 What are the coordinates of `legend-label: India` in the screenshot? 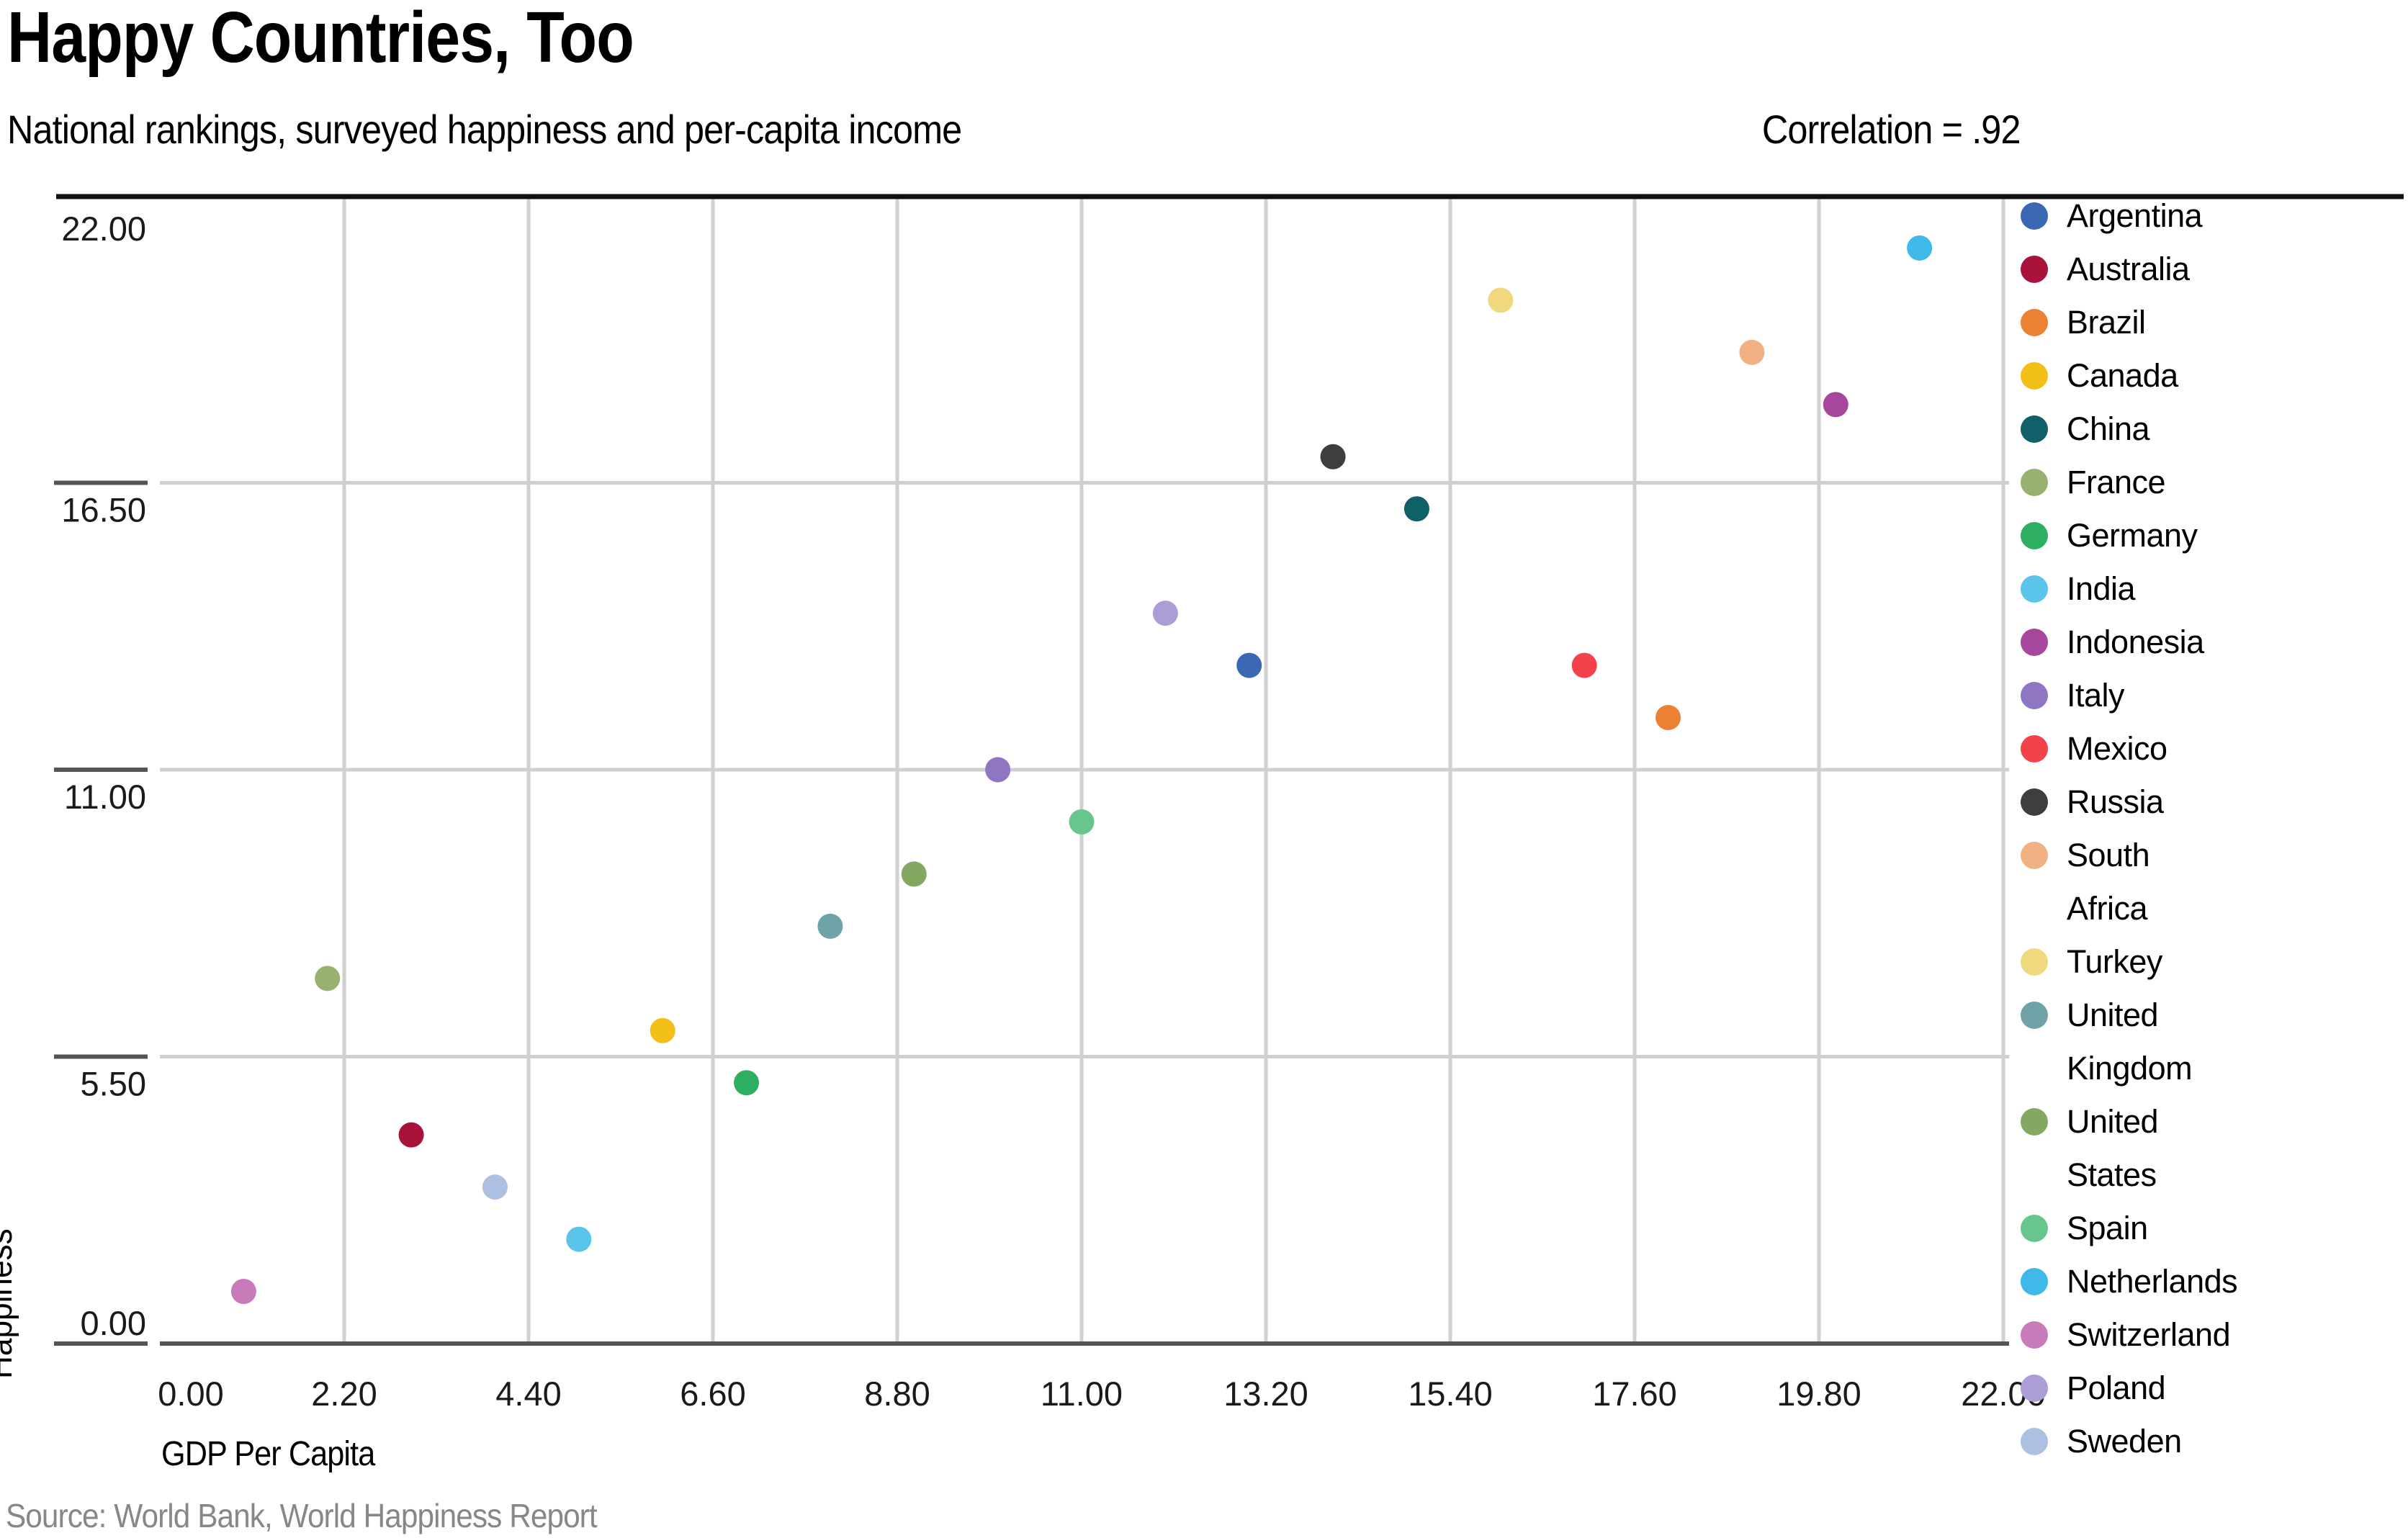 It's located at (2101, 588).